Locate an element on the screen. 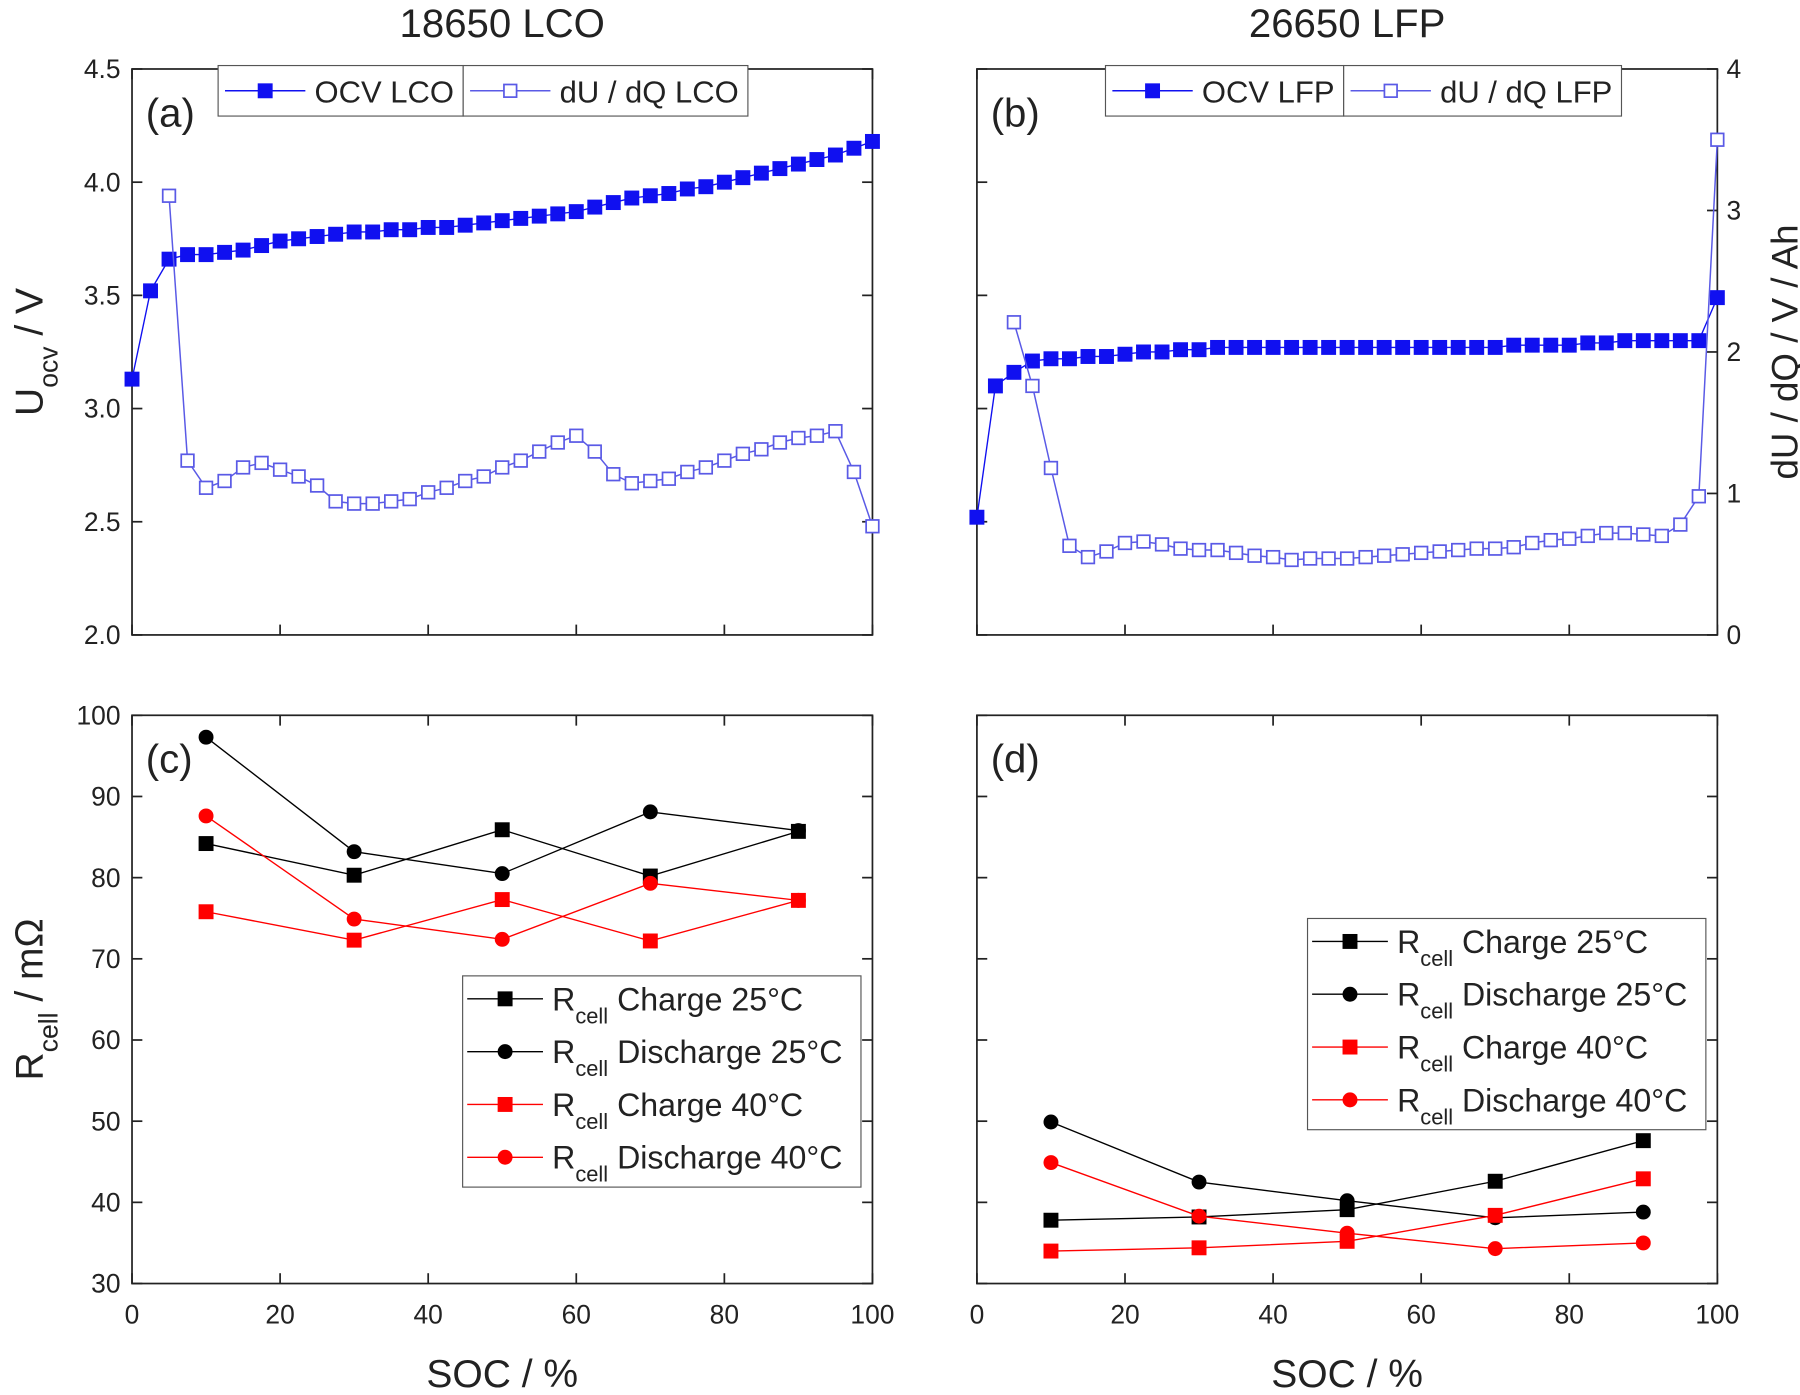 The height and width of the screenshot is (1395, 1800). y-axis-label-base: U is located at coordinates (29, 402).